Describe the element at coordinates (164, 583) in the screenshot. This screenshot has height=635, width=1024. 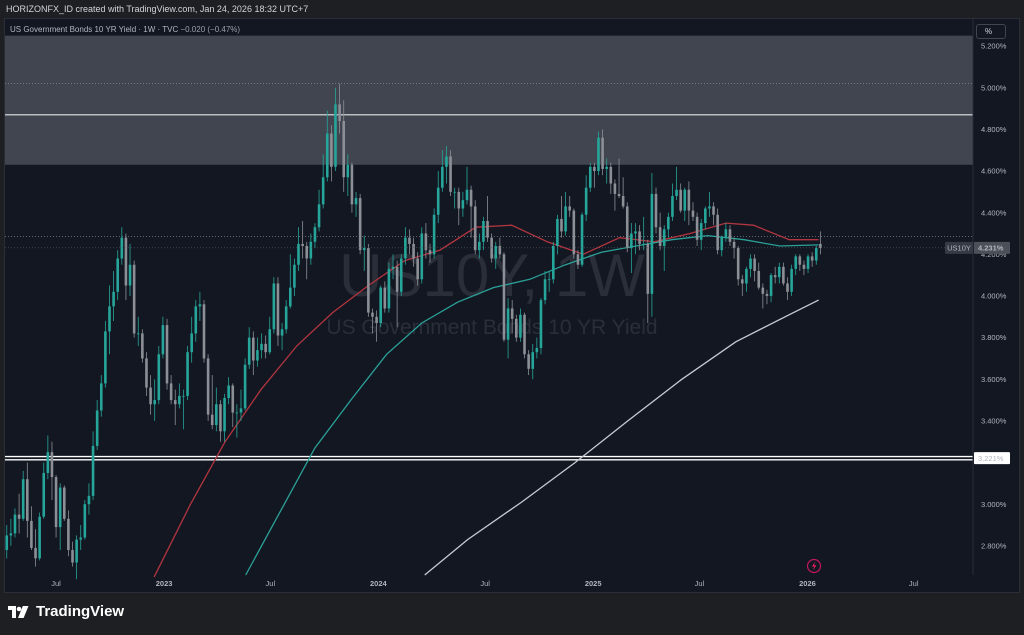
I see `time-tick-label: 2023` at that location.